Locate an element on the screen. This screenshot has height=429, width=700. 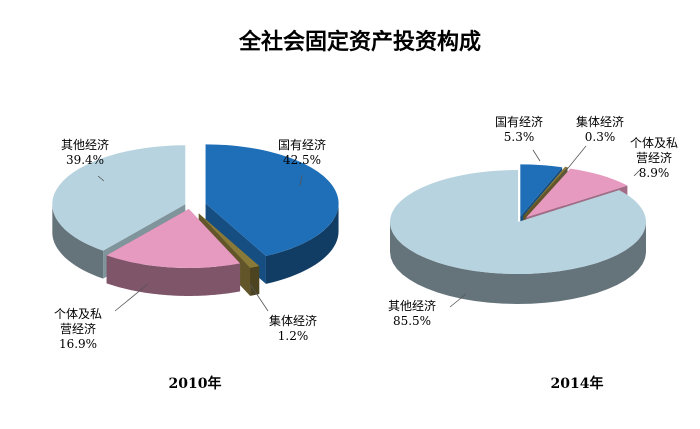
pie-caption-2014: 2014年 is located at coordinates (577, 383).